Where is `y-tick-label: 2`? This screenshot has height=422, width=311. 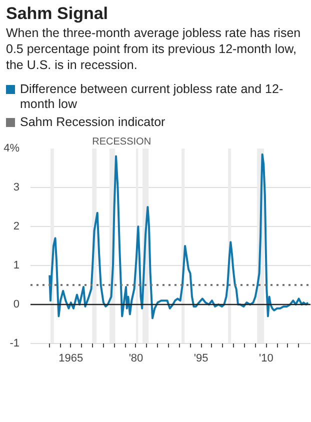 y-tick-label: 2 is located at coordinates (16, 226).